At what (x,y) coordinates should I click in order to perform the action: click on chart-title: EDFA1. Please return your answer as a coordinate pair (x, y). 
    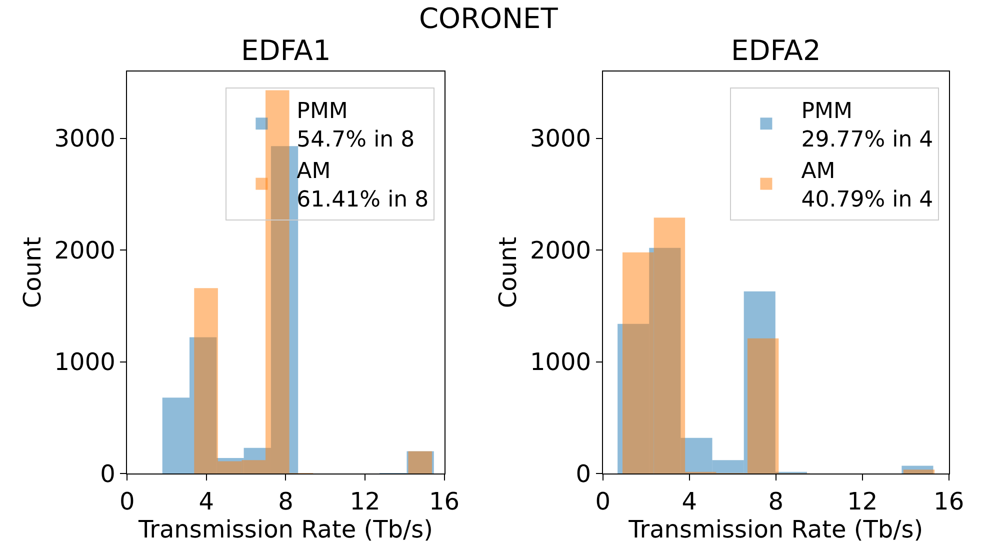
    Looking at the image, I should click on (286, 50).